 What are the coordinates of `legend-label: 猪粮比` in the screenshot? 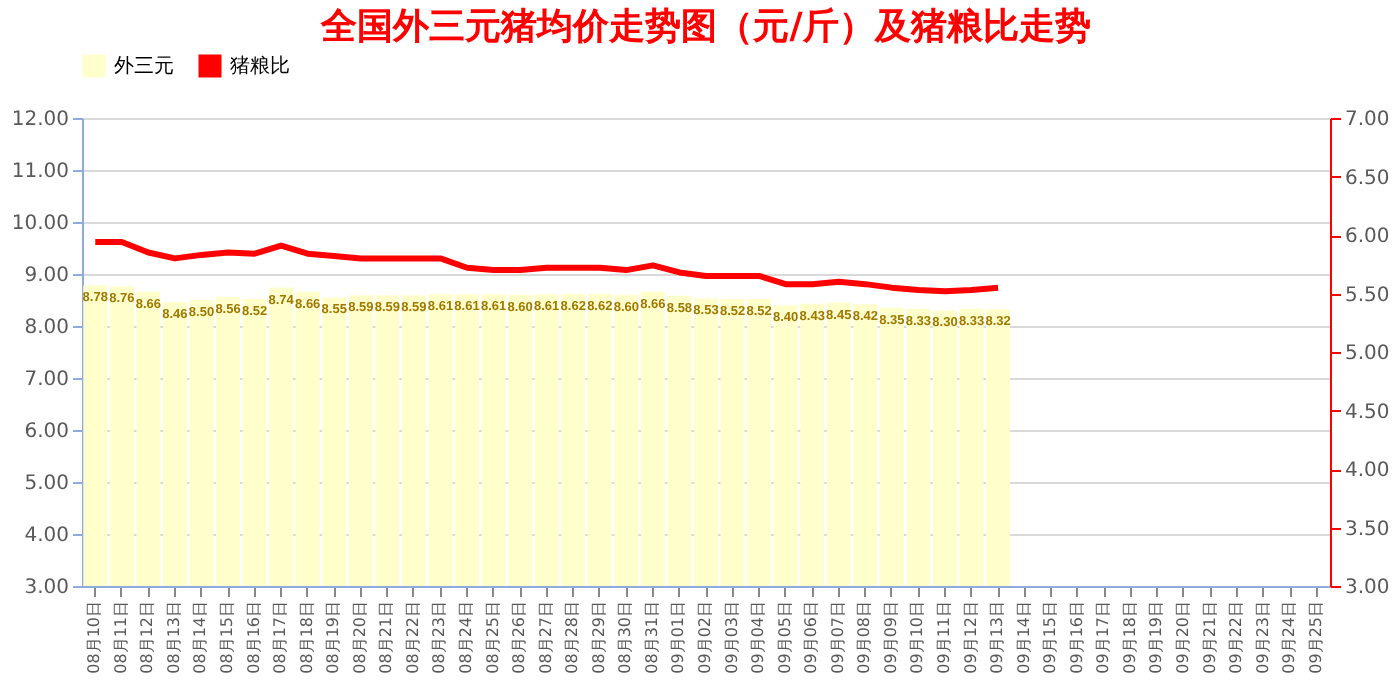 It's located at (260, 66).